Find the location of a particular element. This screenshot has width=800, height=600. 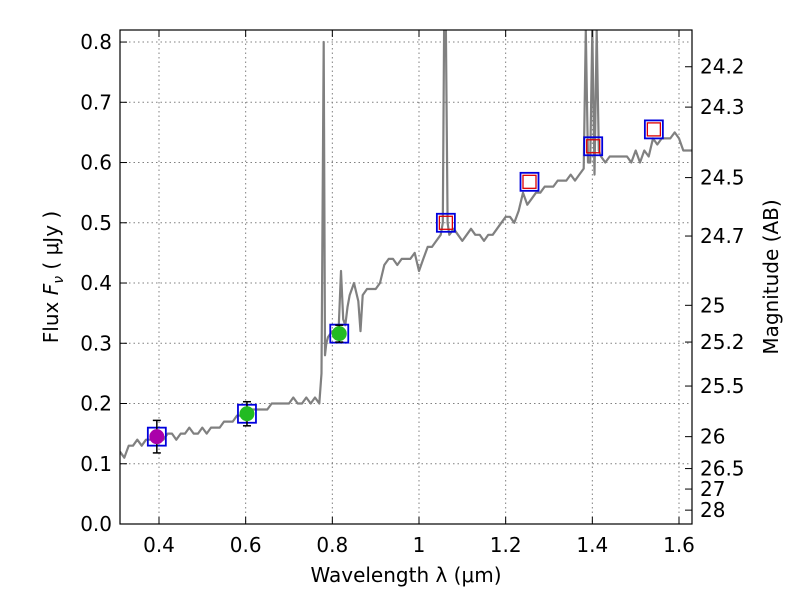

x-tick-label: 0.4 is located at coordinates (159, 545).